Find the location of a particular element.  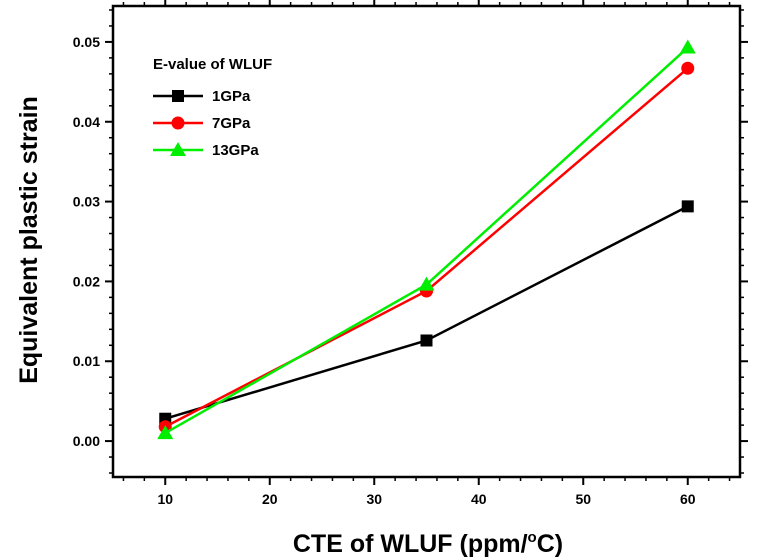

y-tick-label: 0.01 is located at coordinates (86, 361).